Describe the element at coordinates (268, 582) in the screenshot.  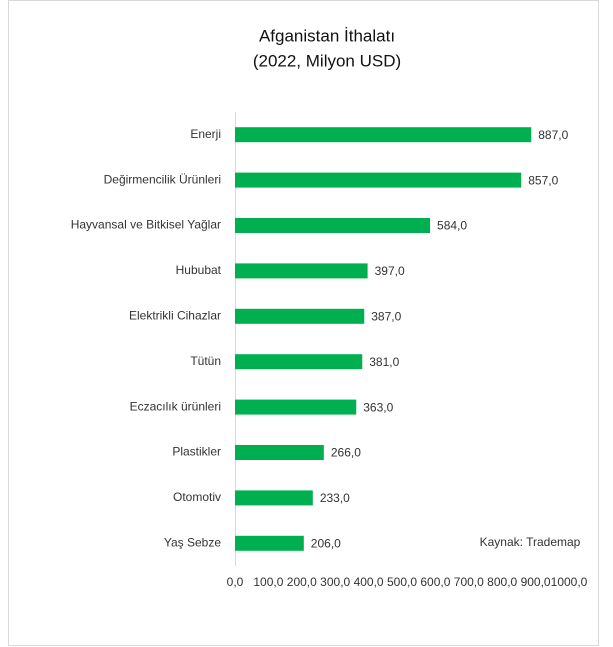
I see `x-tick-label: 100,0` at that location.